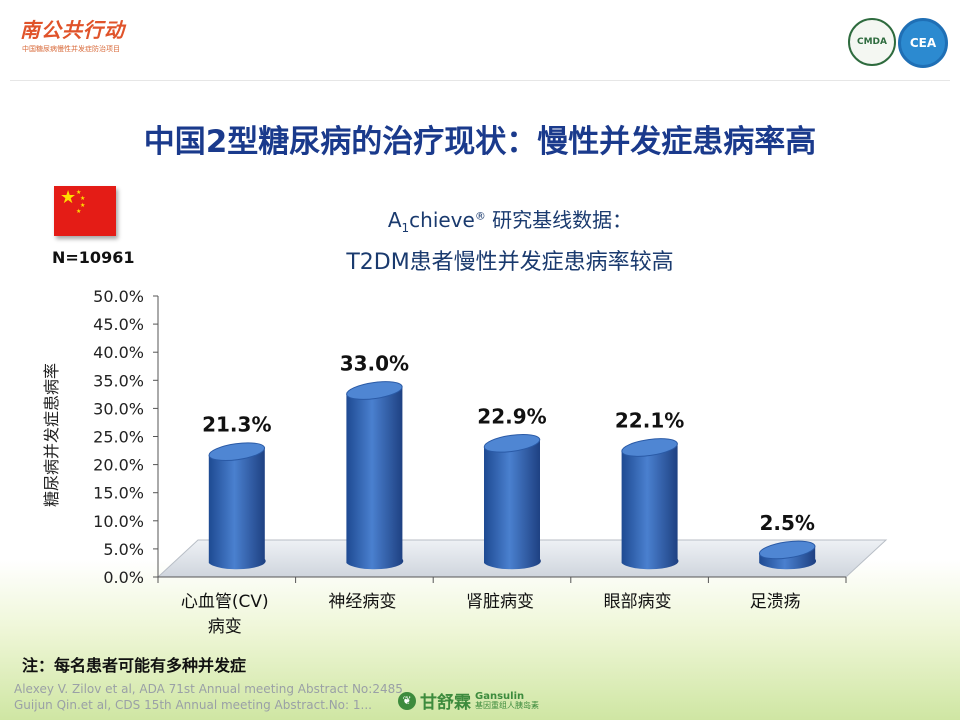 The image size is (960, 720). Describe the element at coordinates (480, 216) in the screenshot. I see `chart-title-registered: ®` at that location.